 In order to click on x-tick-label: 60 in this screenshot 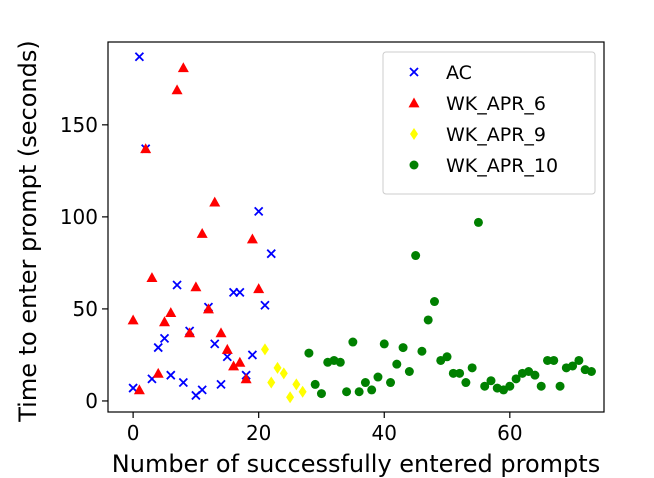, I will do `click(509, 433)`.